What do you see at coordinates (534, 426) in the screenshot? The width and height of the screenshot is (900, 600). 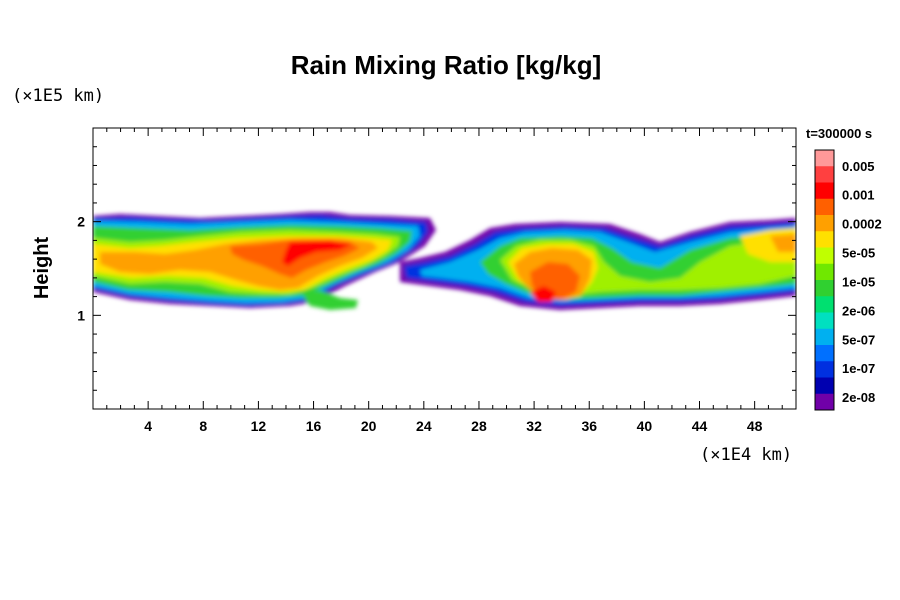 I see `x-tick-label: 32` at bounding box center [534, 426].